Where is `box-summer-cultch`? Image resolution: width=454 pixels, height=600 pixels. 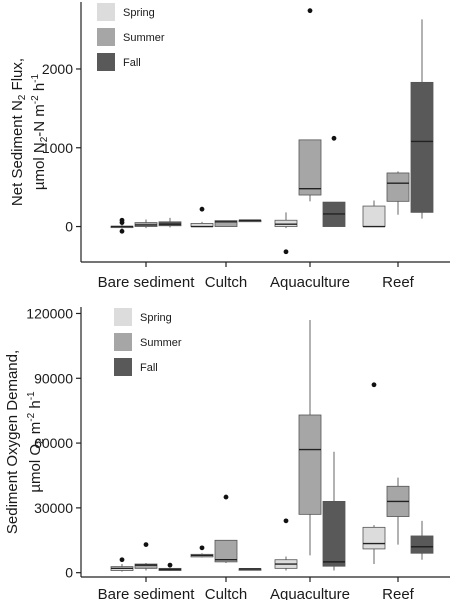
box-summer-cultch is located at coordinates (226, 528).